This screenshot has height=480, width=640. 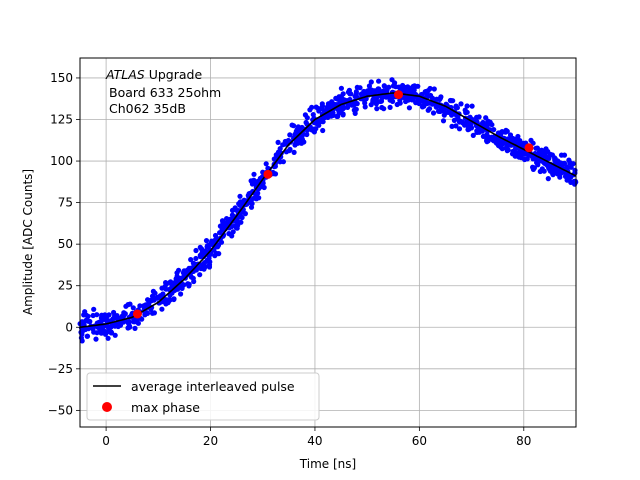 What do you see at coordinates (523, 441) in the screenshot?
I see `x-tick-label: 80` at bounding box center [523, 441].